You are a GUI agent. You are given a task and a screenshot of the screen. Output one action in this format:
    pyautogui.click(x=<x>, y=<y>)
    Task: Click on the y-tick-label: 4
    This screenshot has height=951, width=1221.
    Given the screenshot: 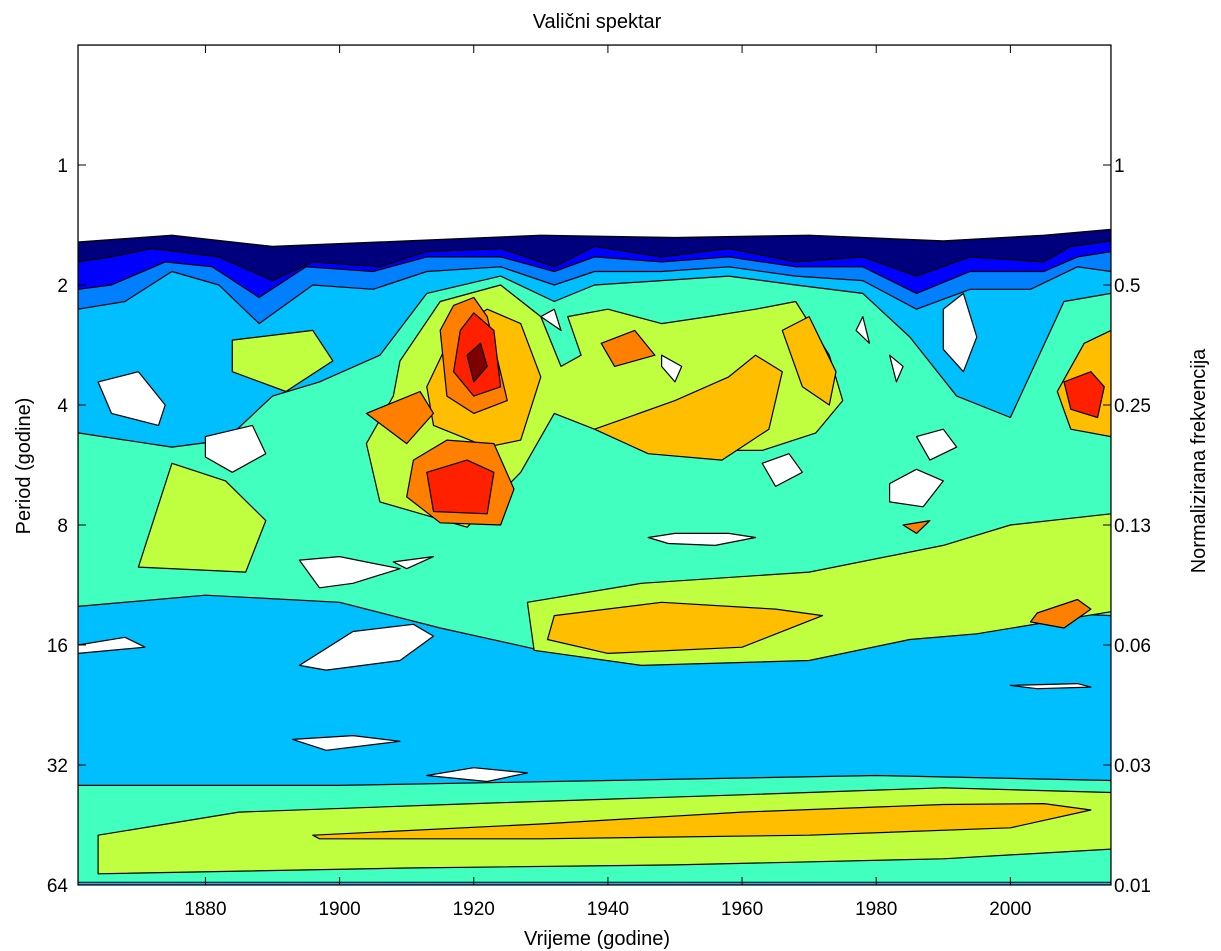 What is the action you would take?
    pyautogui.click(x=62, y=406)
    